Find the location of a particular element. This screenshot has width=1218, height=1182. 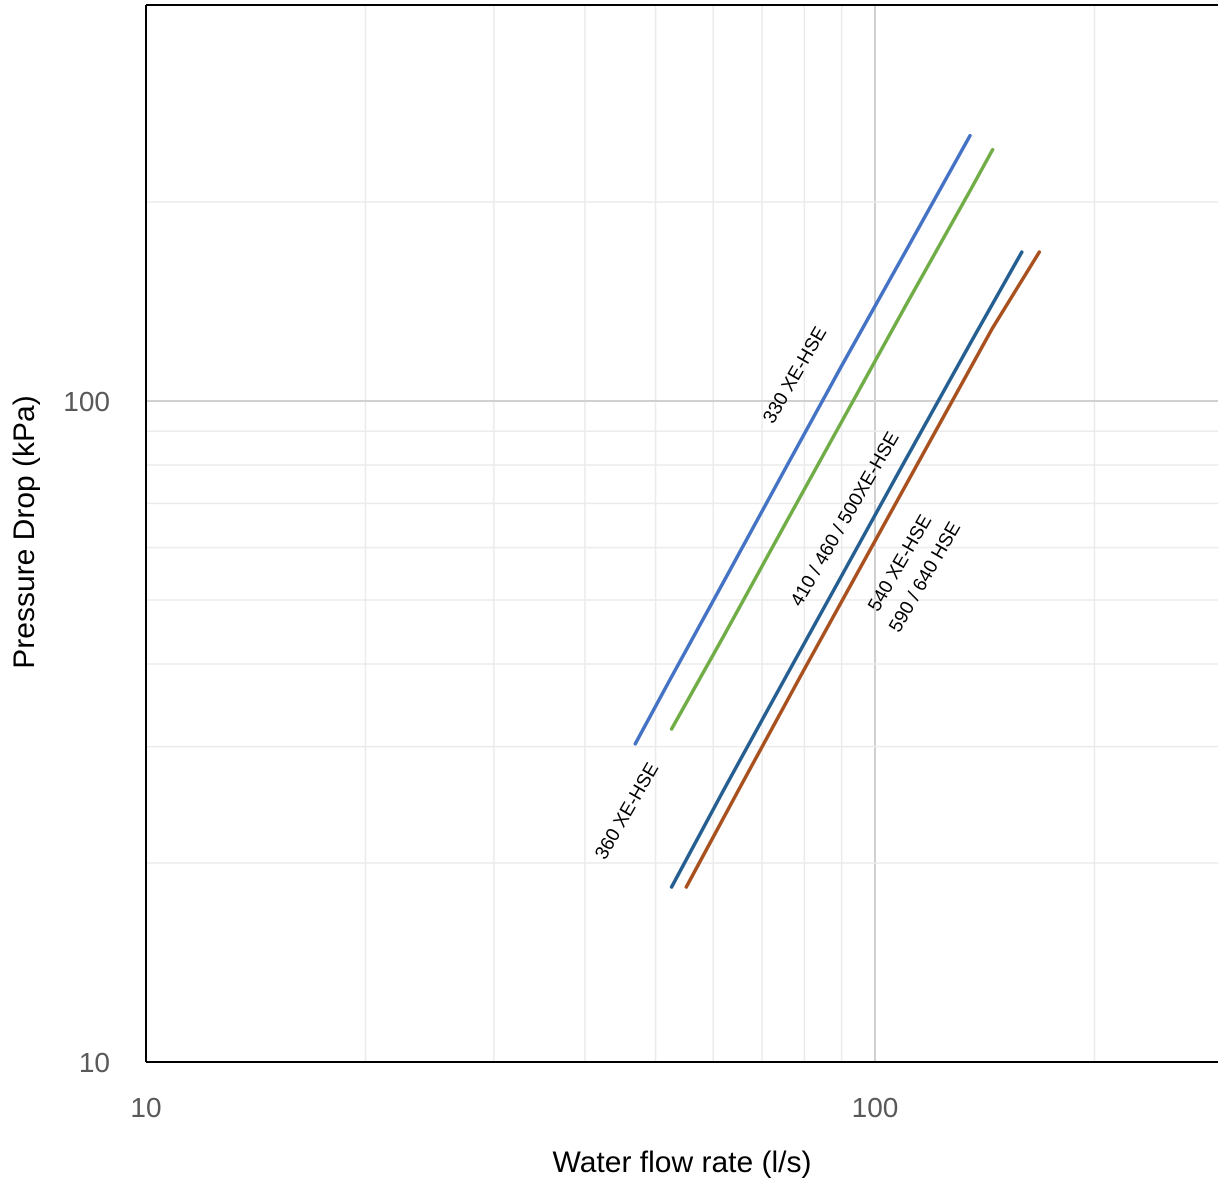

y-tick-label: 10 is located at coordinates (94, 1062).